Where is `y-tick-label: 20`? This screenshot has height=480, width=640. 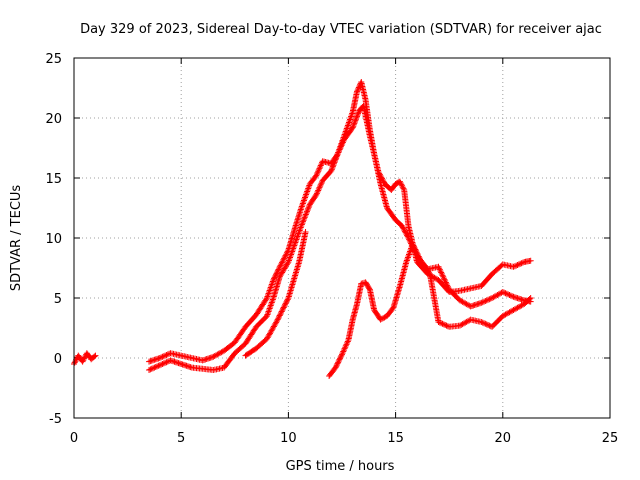 y-tick-label: 20 is located at coordinates (53, 119).